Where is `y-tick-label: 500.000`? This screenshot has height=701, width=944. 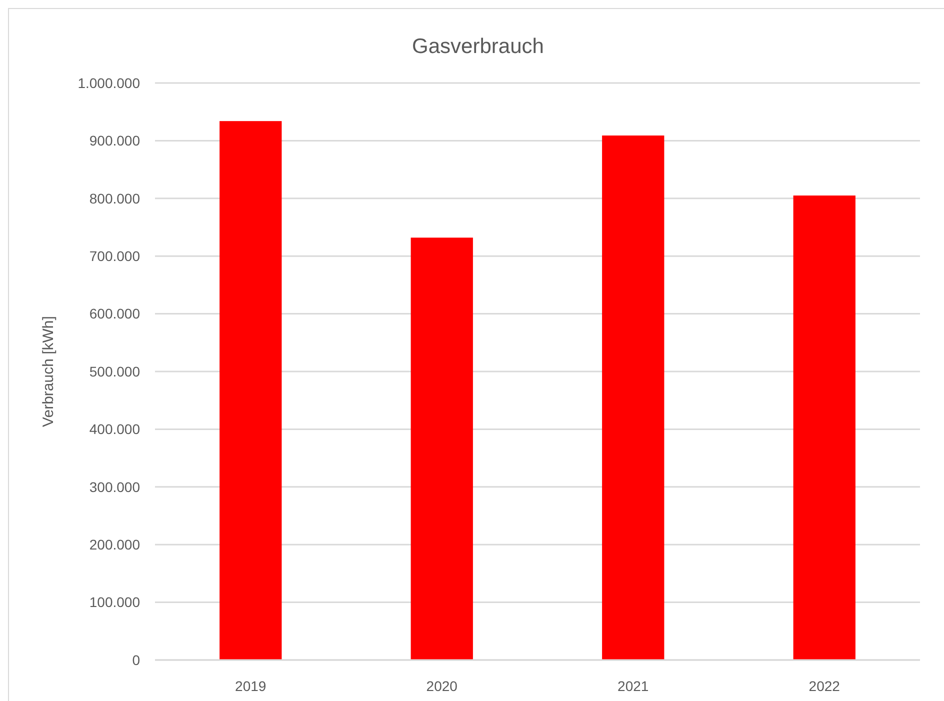 y-tick-label: 500.000 is located at coordinates (114, 371).